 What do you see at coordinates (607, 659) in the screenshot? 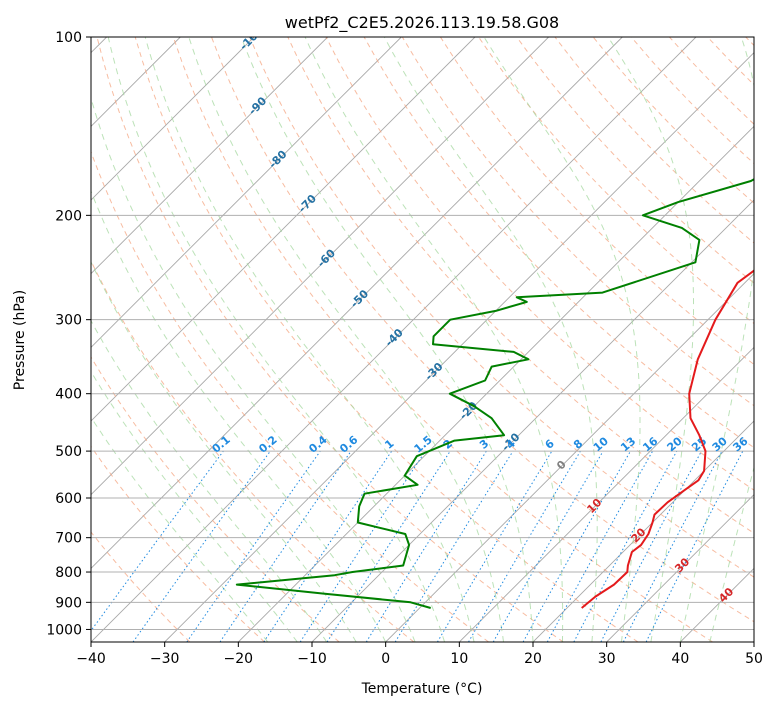
I see `x-tick-label: 30` at bounding box center [607, 659].